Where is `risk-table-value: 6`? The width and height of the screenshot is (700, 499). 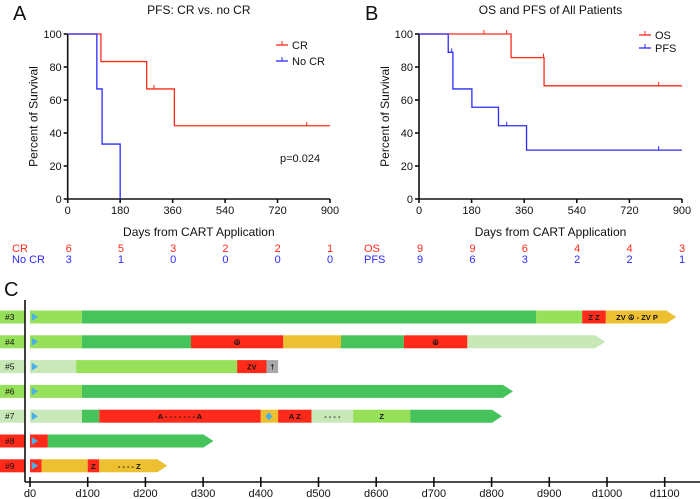 risk-table-value: 6 is located at coordinates (472, 260).